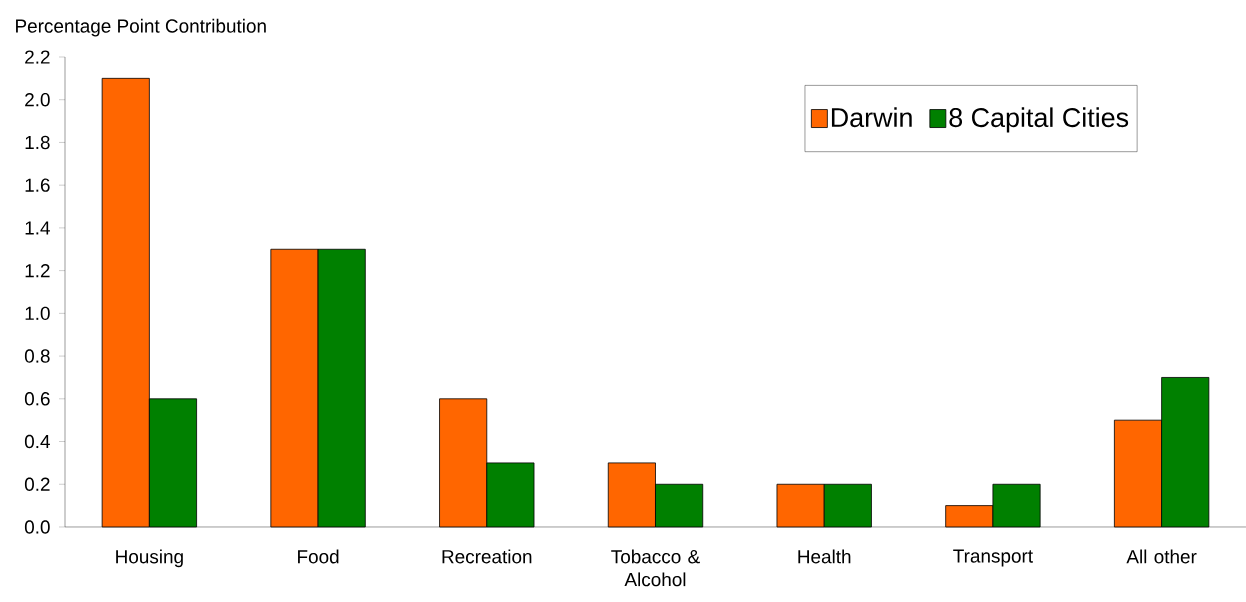  What do you see at coordinates (37, 142) in the screenshot?
I see `y-tick-label: 1.8` at bounding box center [37, 142].